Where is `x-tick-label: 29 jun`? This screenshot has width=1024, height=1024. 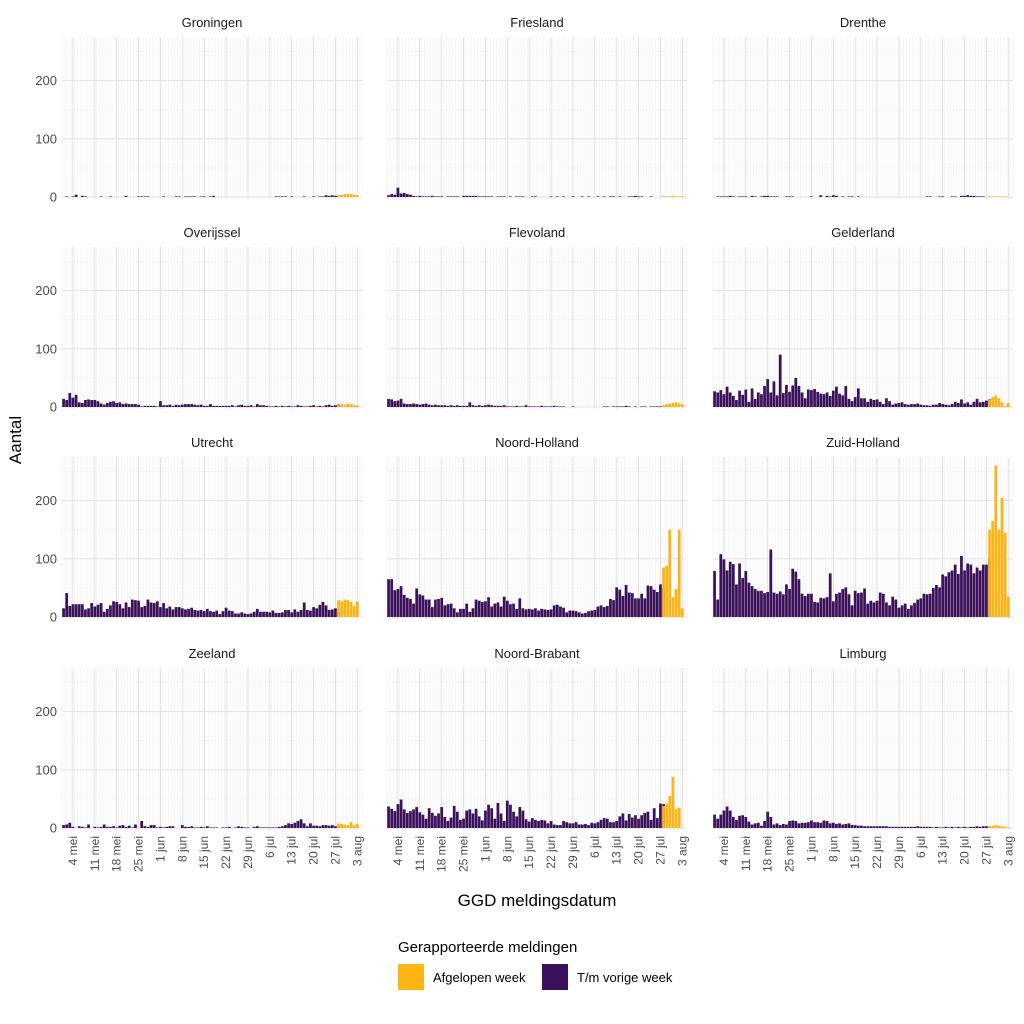 x-tick-label: 29 jun is located at coordinates (899, 852).